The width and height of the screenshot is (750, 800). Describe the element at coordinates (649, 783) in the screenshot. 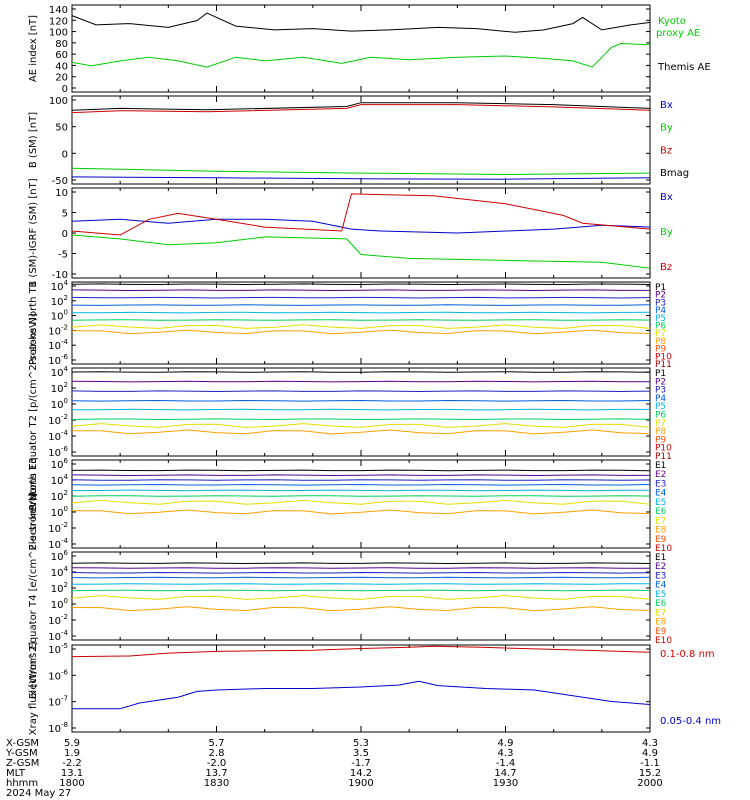

I see `ephemeris-value: 2000` at that location.